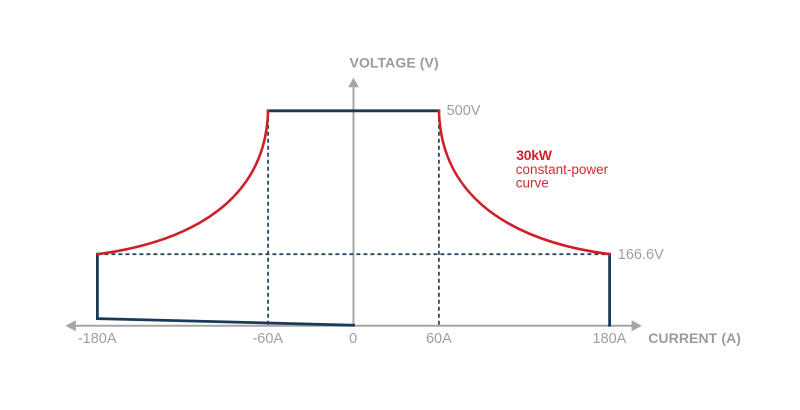  What do you see at coordinates (97, 339) in the screenshot?
I see `svg-text: -180A` at bounding box center [97, 339].